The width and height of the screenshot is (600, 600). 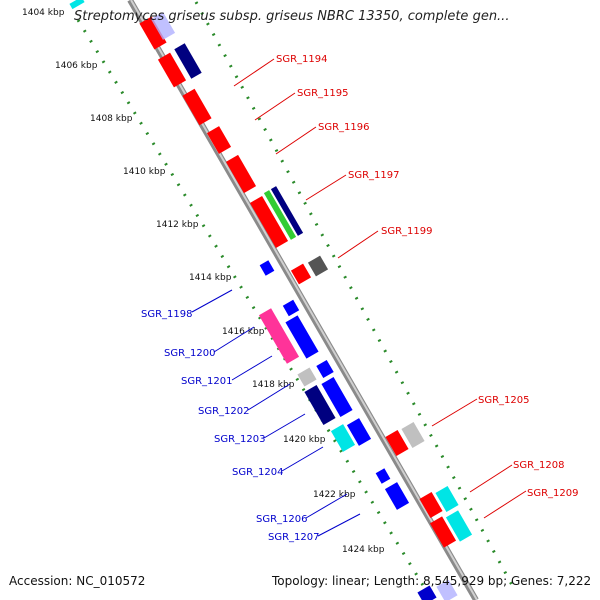 I want to click on gene-label: SGR_1197, so click(x=374, y=175).